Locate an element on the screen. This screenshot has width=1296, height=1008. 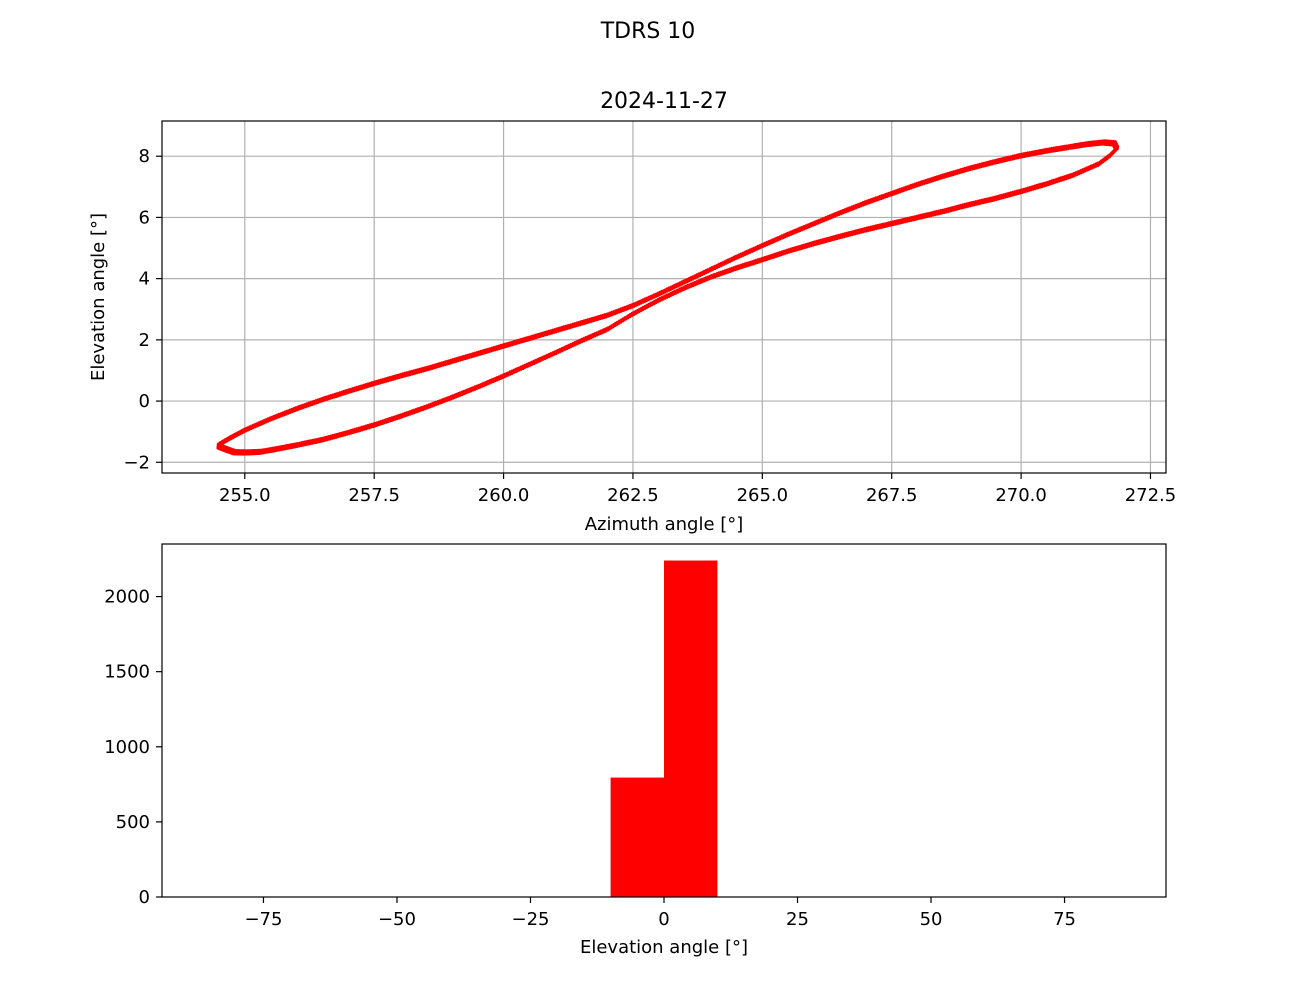
scatter-y-ticks: −2 0 2 4 6 8 is located at coordinates (142, 309).